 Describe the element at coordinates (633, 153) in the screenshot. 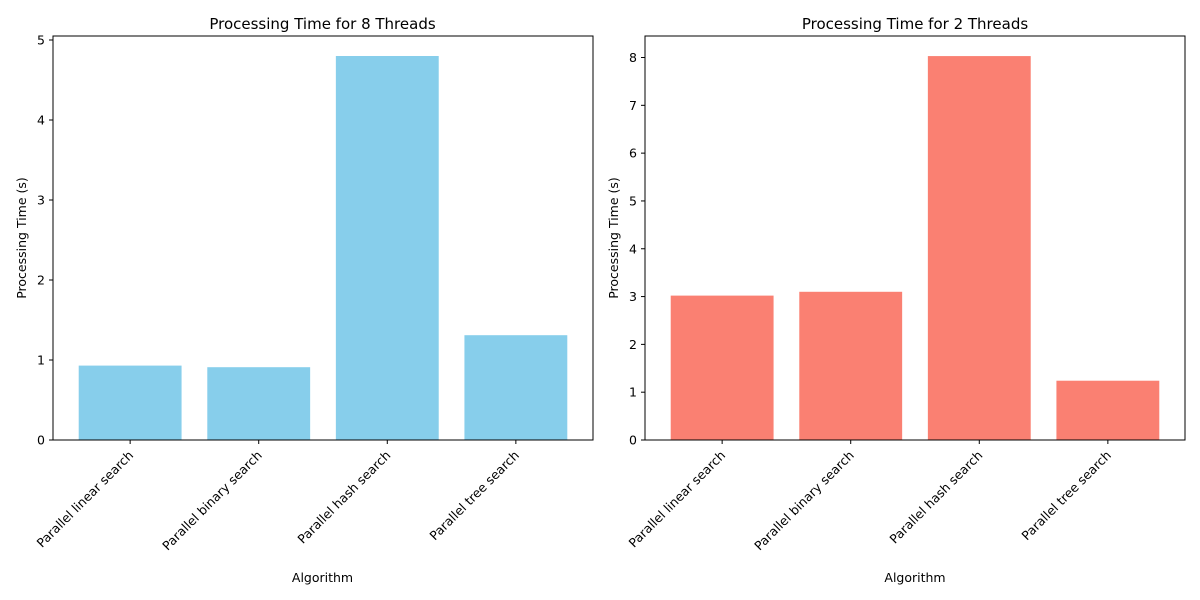

I see `y-tick-label: 6` at that location.